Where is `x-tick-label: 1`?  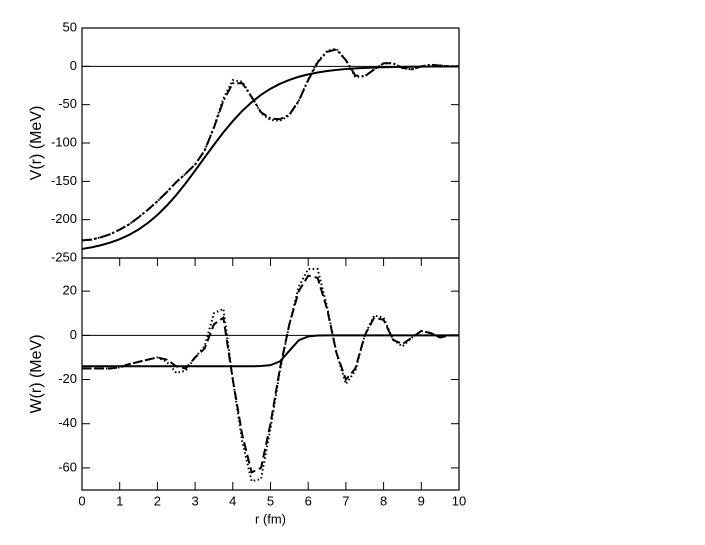 x-tick-label: 1 is located at coordinates (119, 500).